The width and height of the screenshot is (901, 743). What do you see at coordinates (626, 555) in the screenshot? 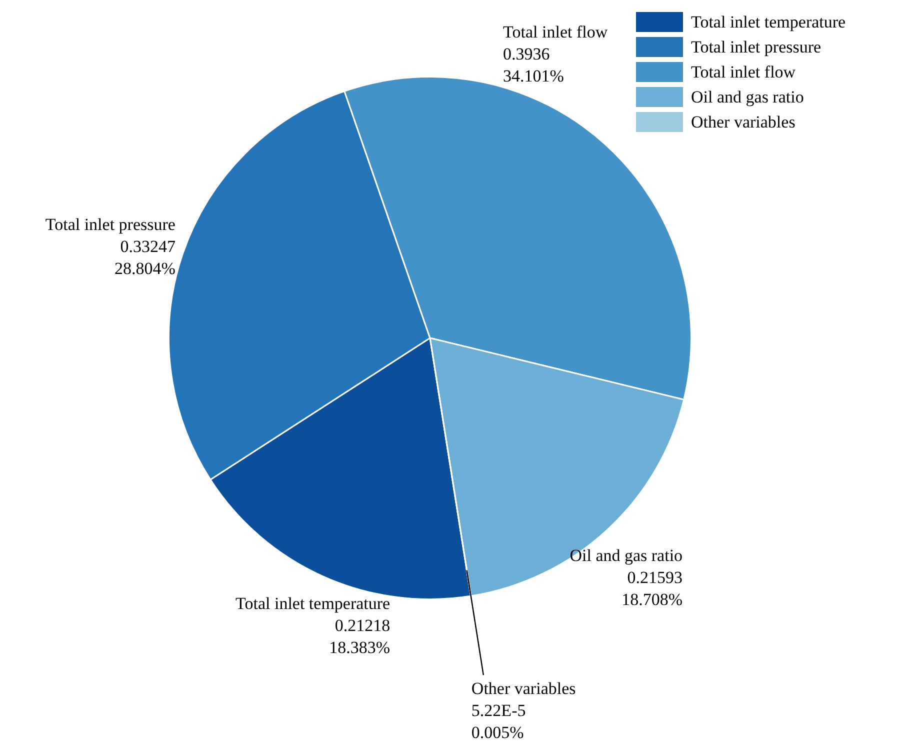
I see `slice-label: Oil and gas ratio` at bounding box center [626, 555].